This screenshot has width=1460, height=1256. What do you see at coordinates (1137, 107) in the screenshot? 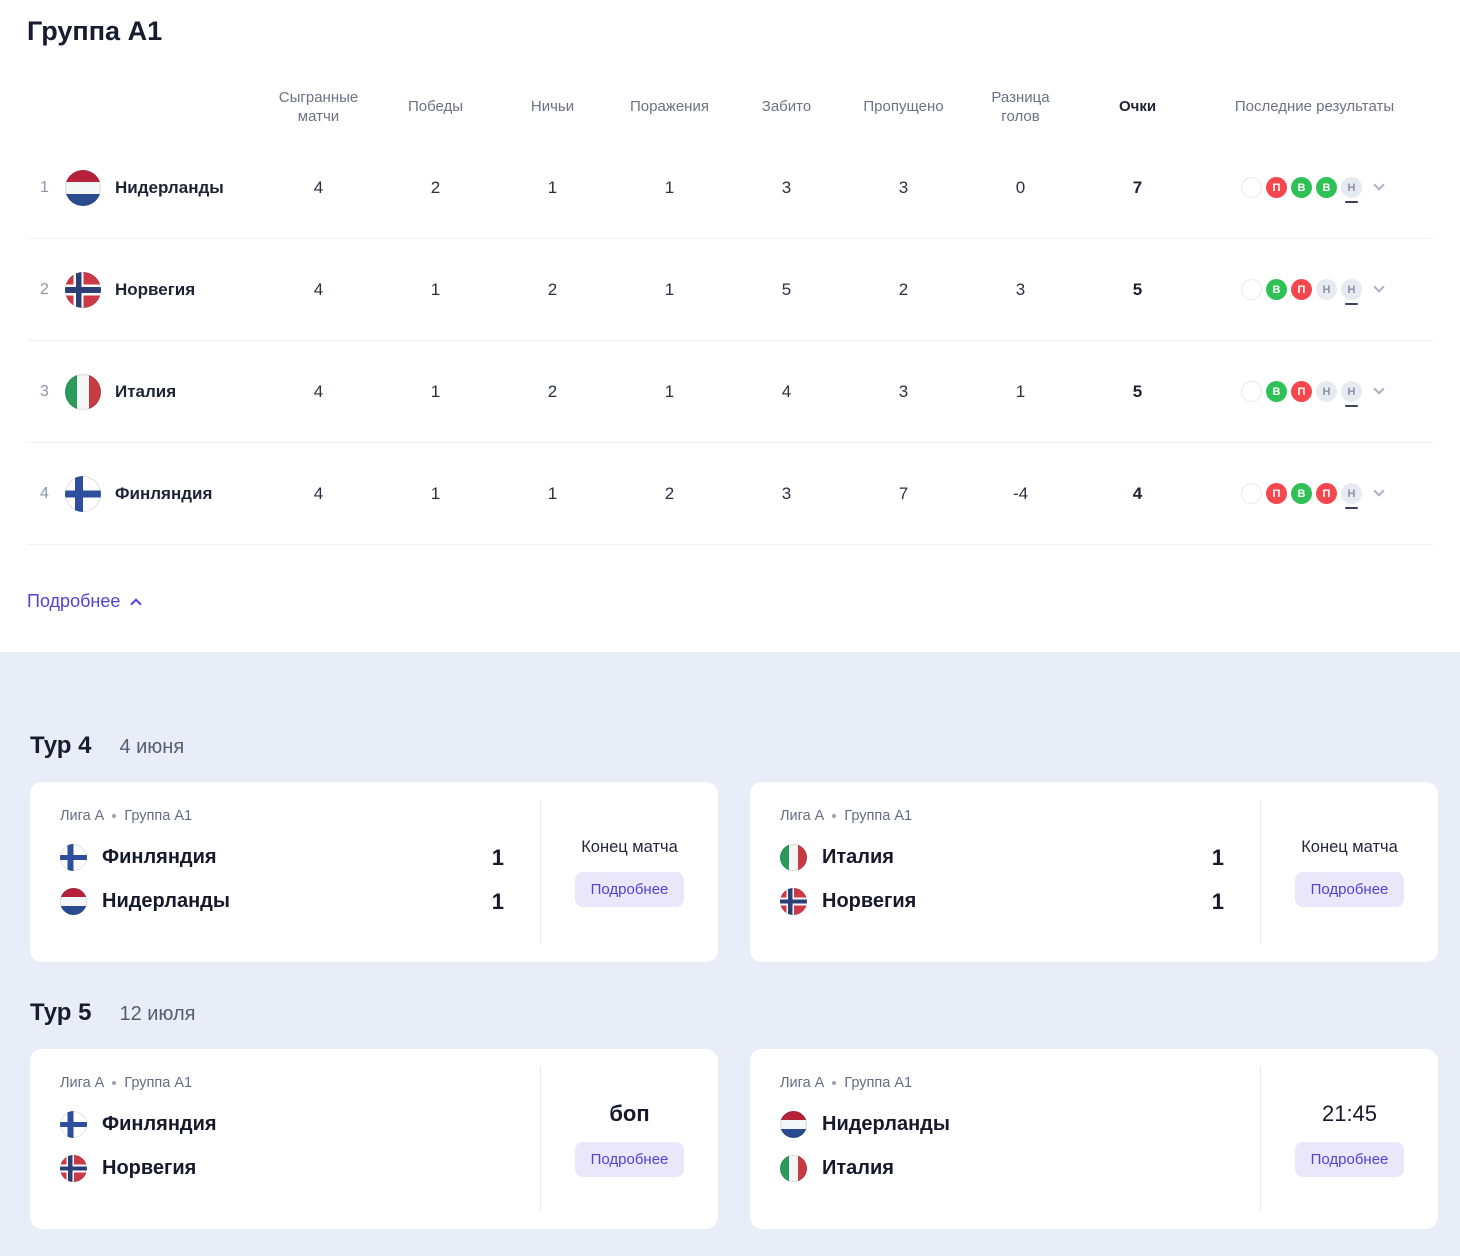
I see `header-points: Очки` at bounding box center [1137, 107].